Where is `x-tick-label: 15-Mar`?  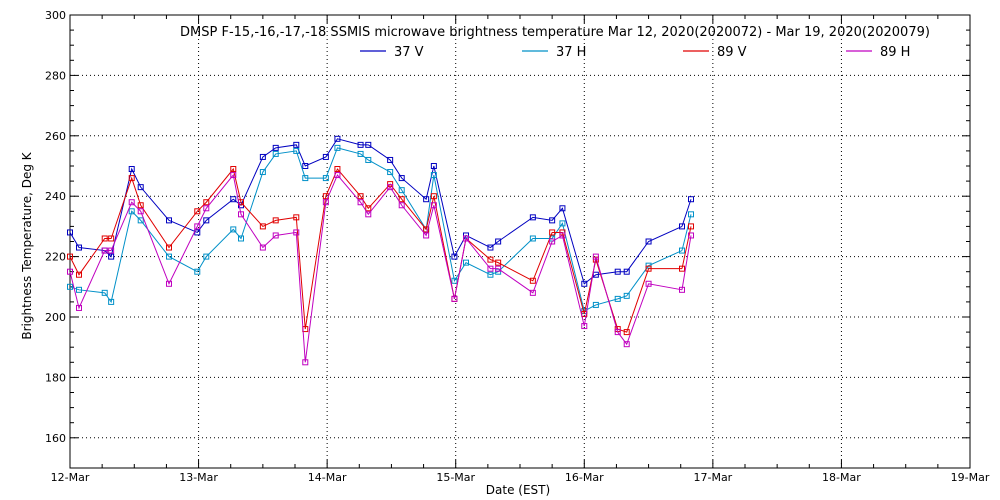 x-tick-label: 15-Mar is located at coordinates (455, 477).